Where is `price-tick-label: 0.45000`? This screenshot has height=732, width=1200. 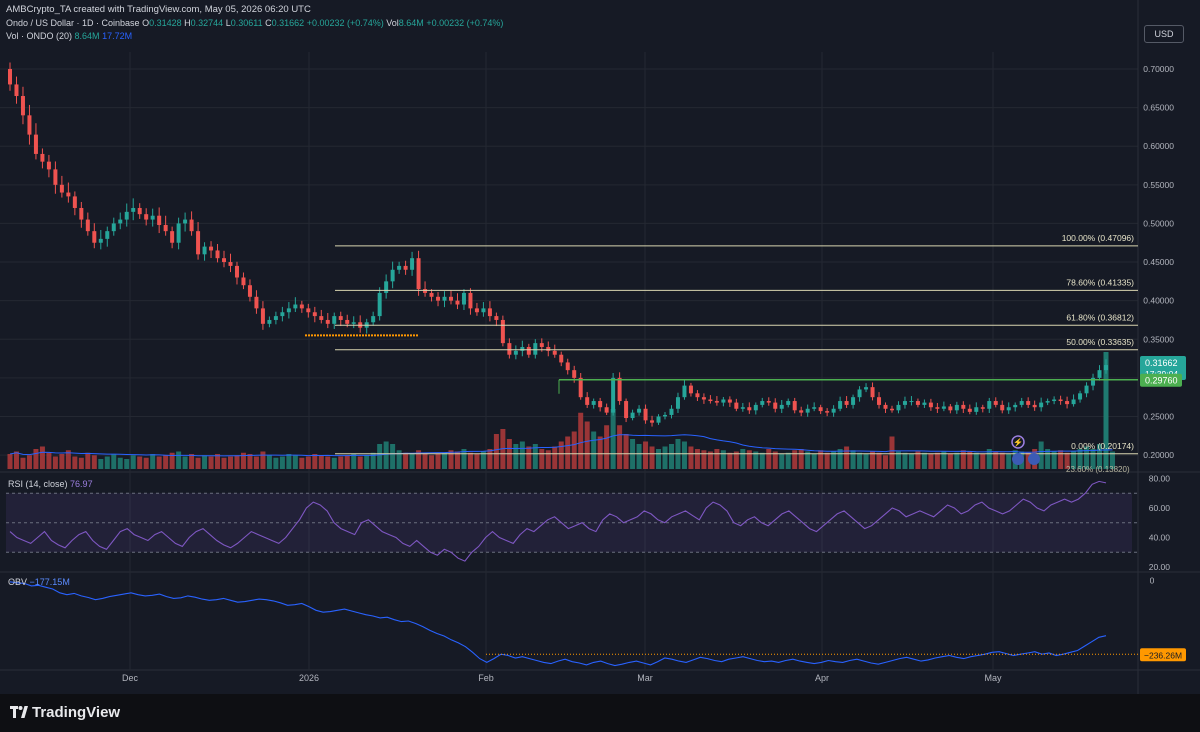
price-tick-label: 0.45000 is located at coordinates (1158, 262).